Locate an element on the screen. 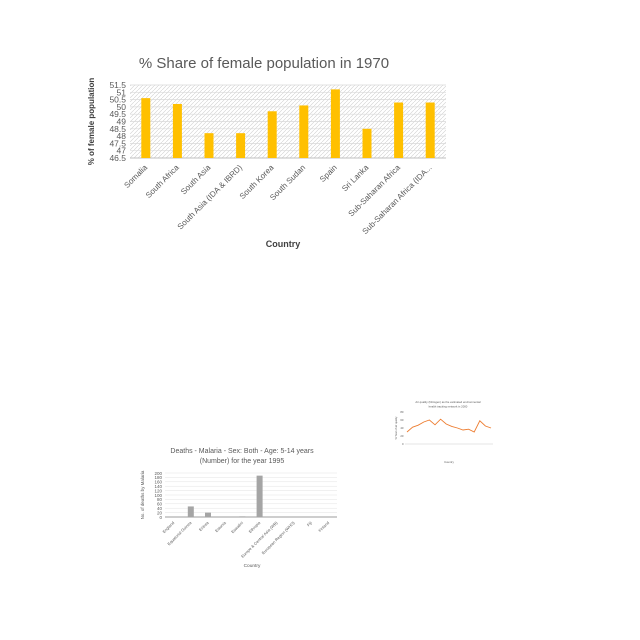 The height and width of the screenshot is (640, 640). y-tick-label: 47.5 is located at coordinates (117, 143).